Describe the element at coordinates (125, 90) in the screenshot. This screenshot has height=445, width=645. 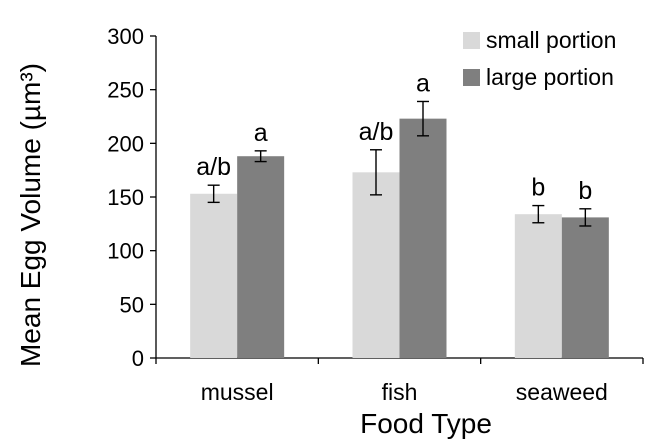
I see `y-tick-label: 250` at that location.